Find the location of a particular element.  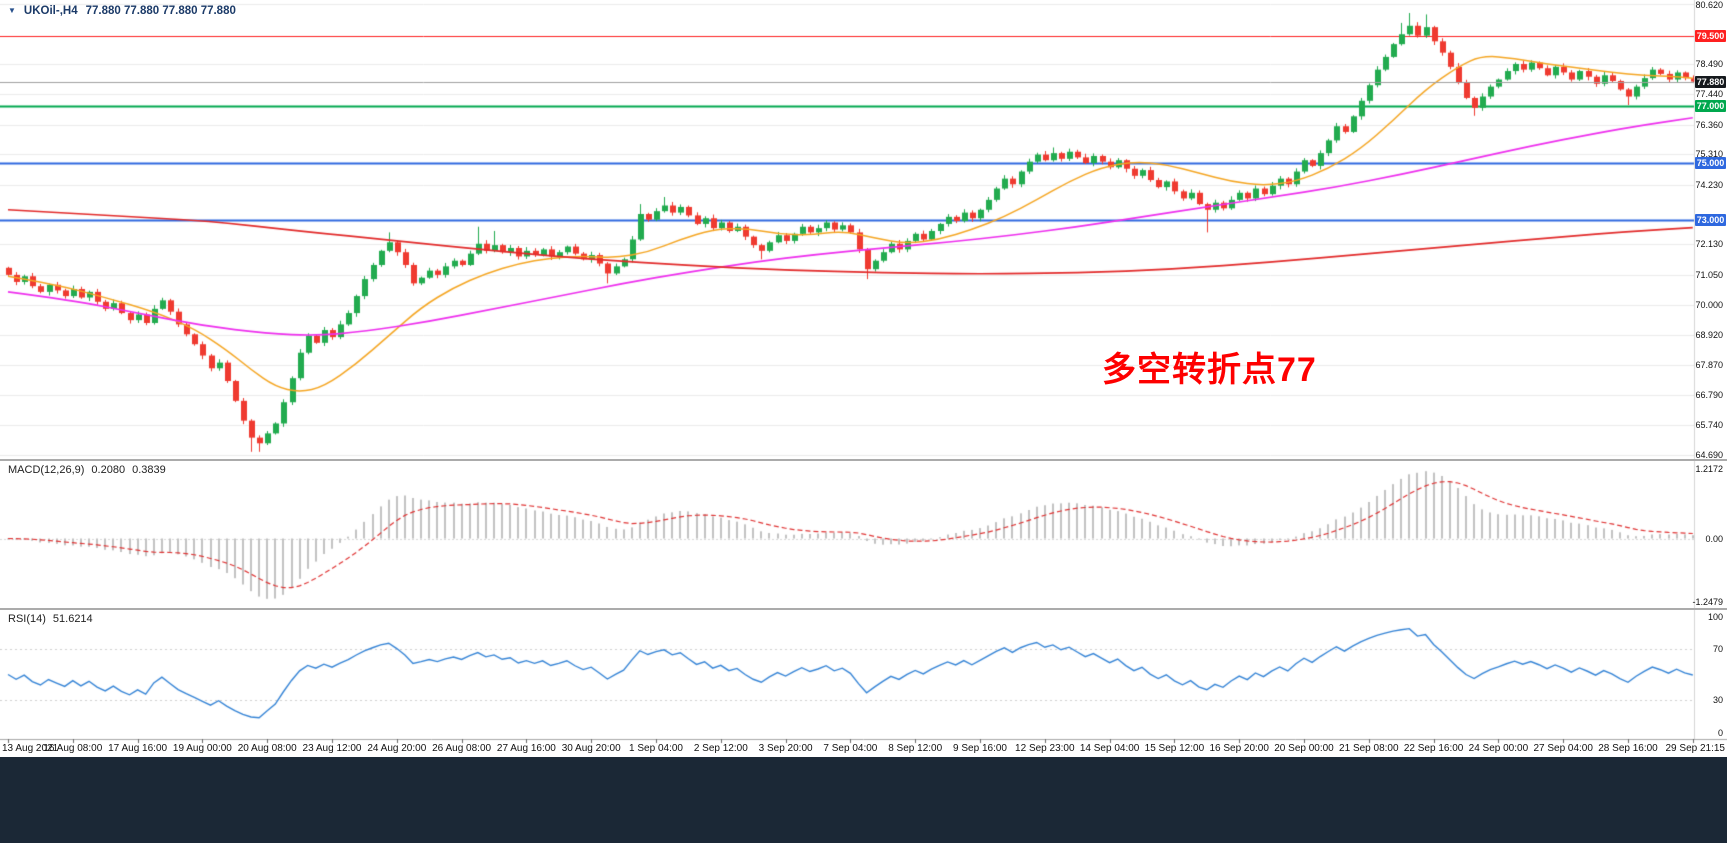

time-axis-label: 20 Sep 00:00 is located at coordinates (1304, 748).